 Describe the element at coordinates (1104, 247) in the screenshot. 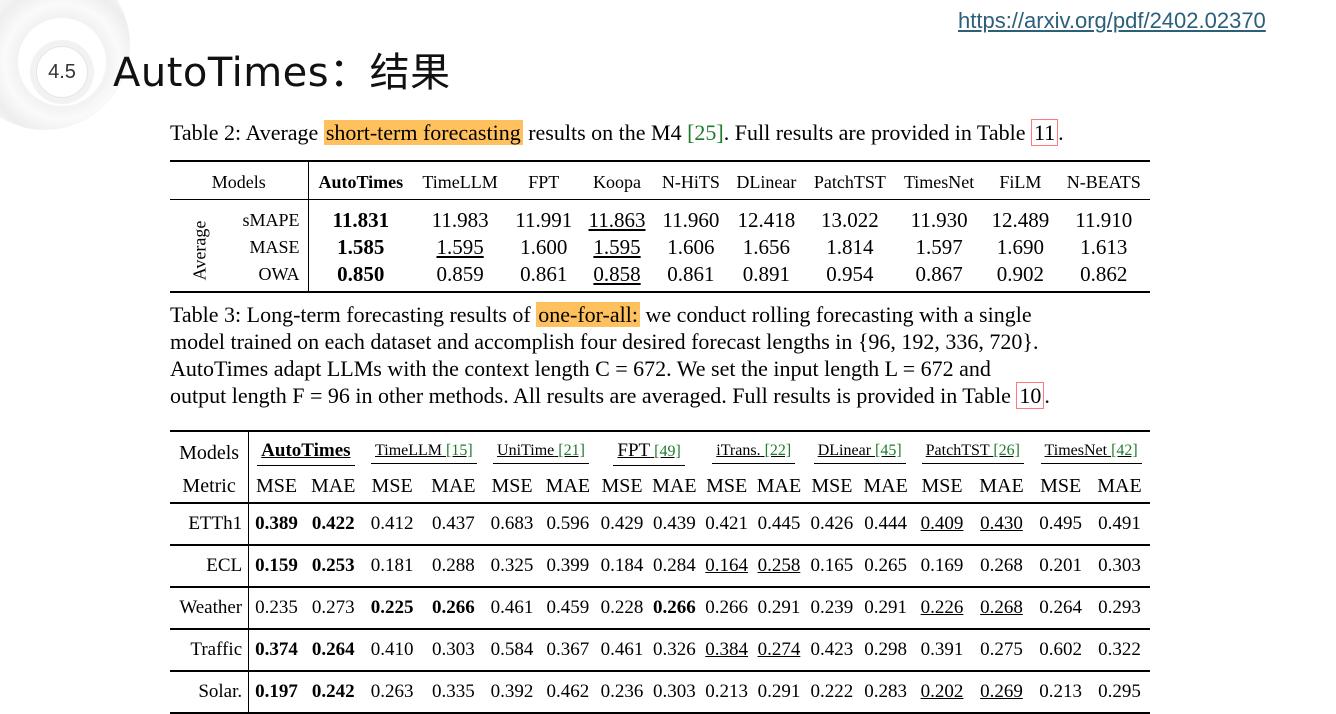

I see `table-cell: 1.613` at that location.